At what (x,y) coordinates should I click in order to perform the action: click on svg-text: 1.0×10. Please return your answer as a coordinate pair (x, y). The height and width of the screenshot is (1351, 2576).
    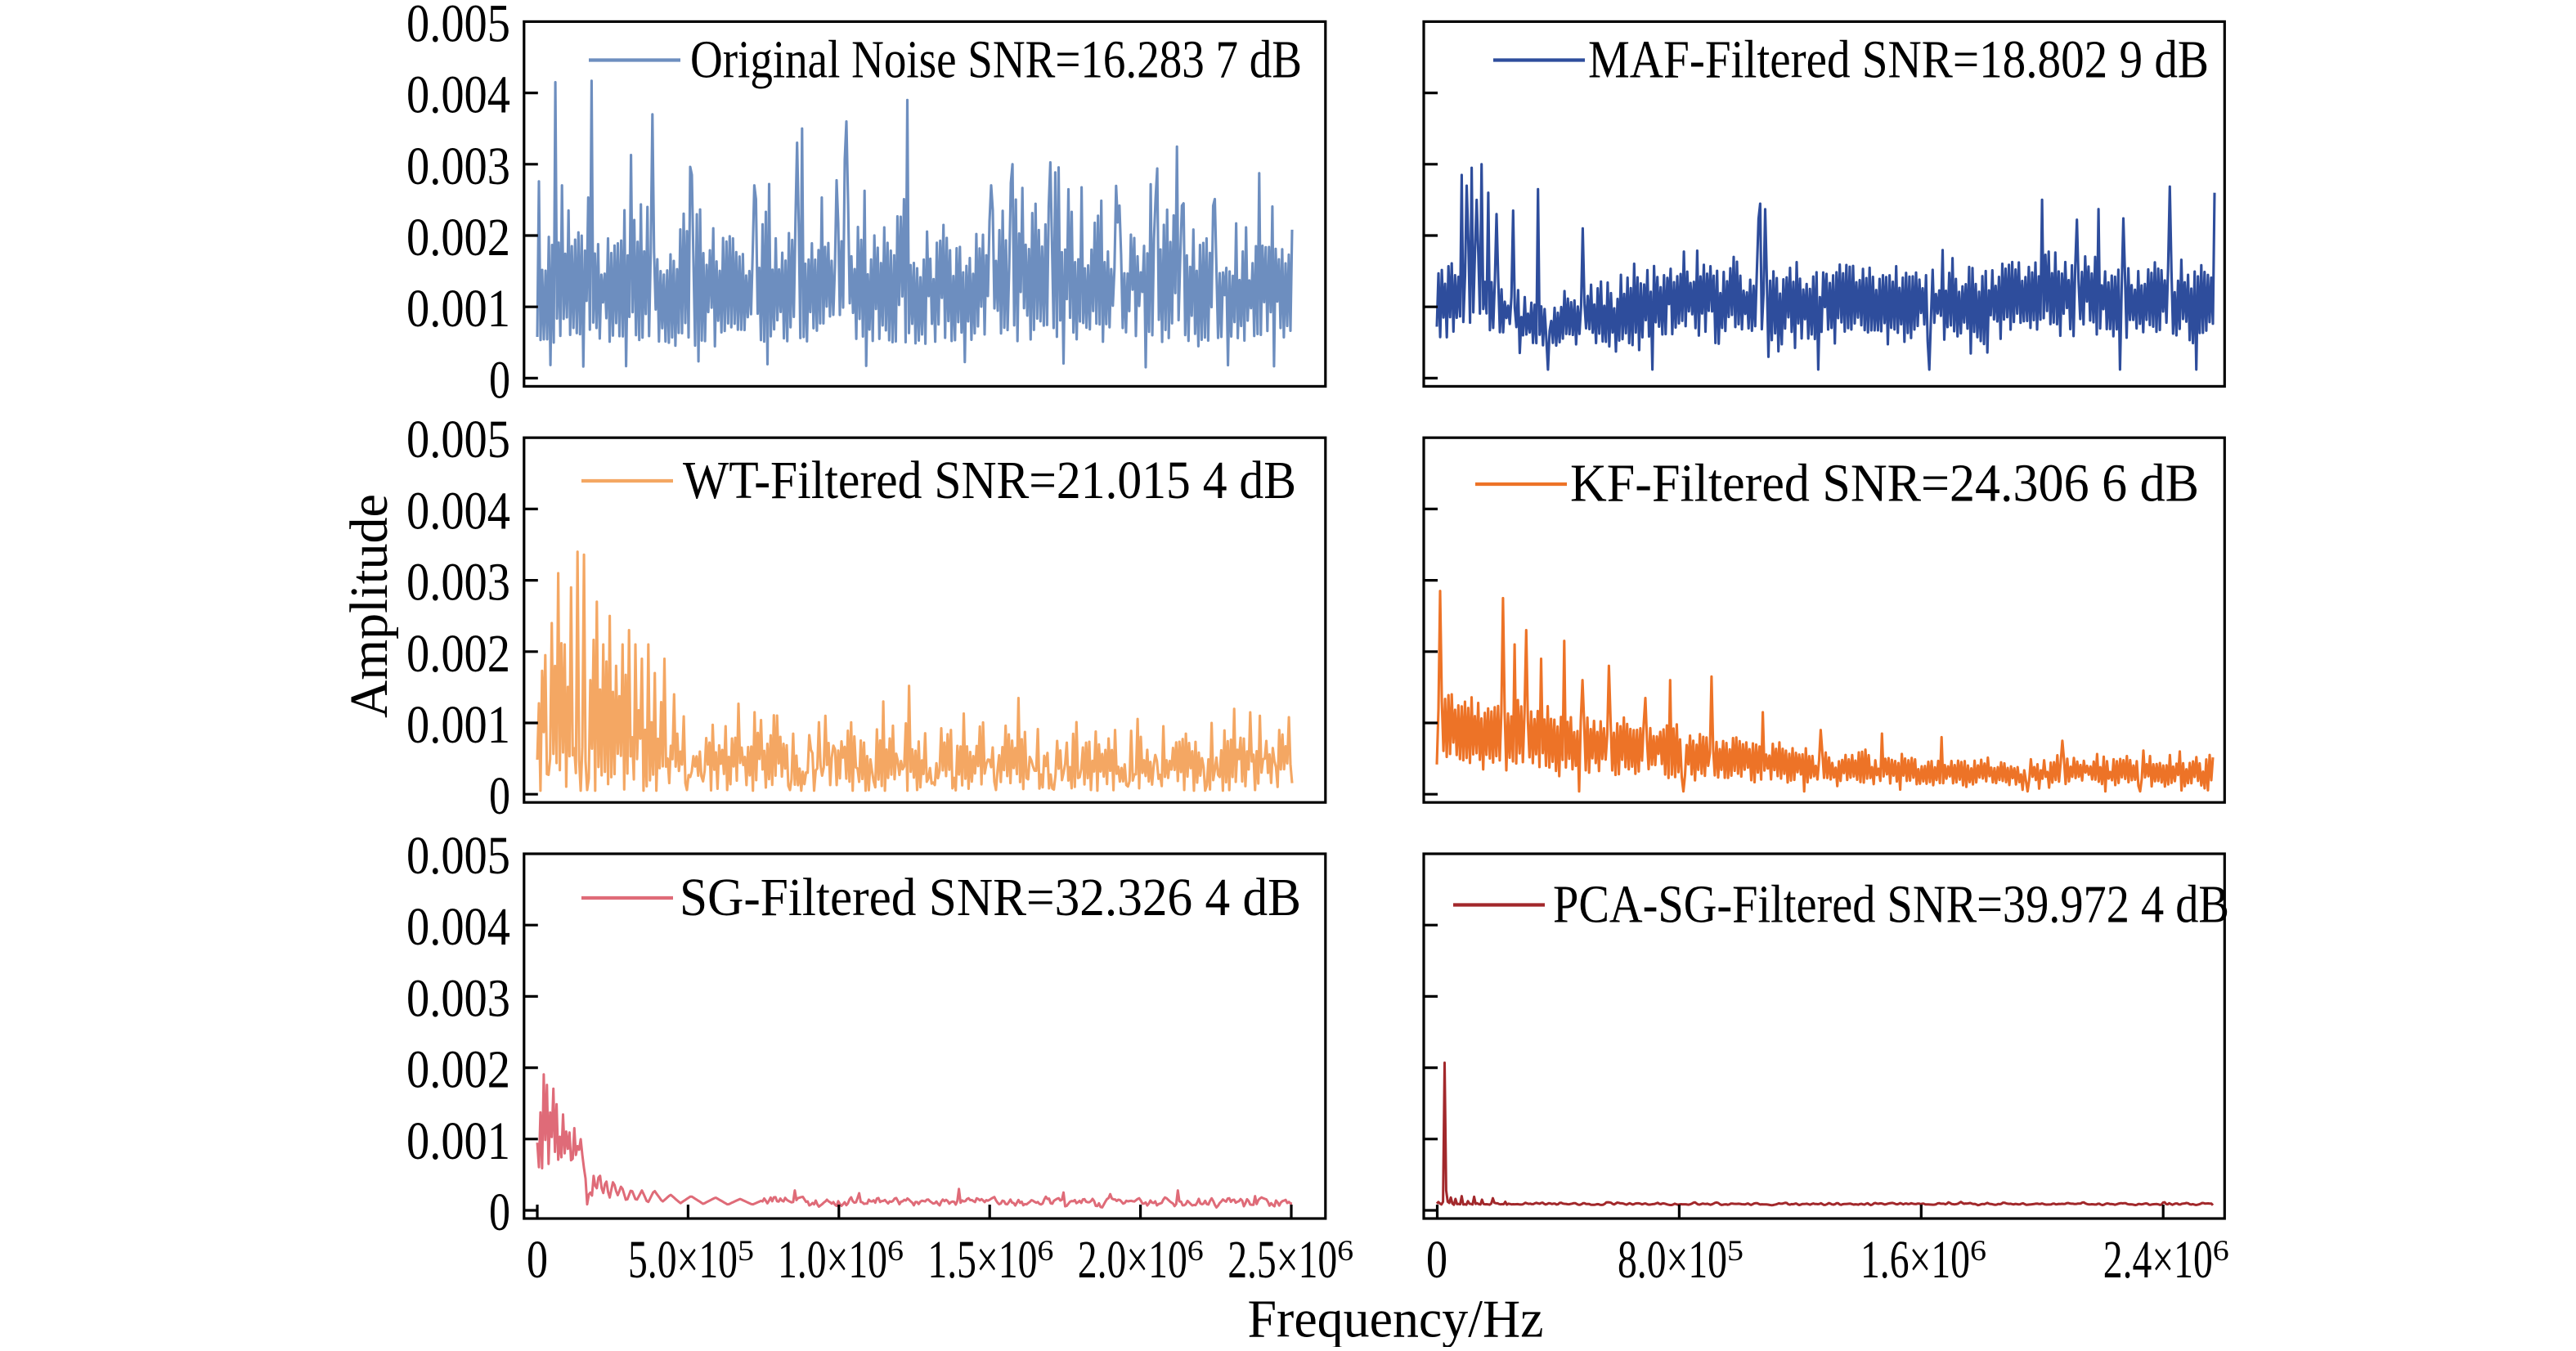
    Looking at the image, I should click on (833, 1260).